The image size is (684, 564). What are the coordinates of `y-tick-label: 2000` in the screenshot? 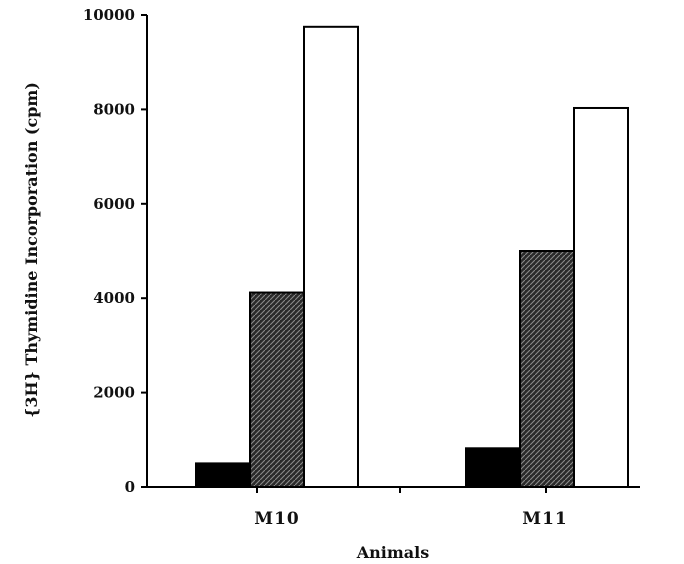 It's located at (114, 393).